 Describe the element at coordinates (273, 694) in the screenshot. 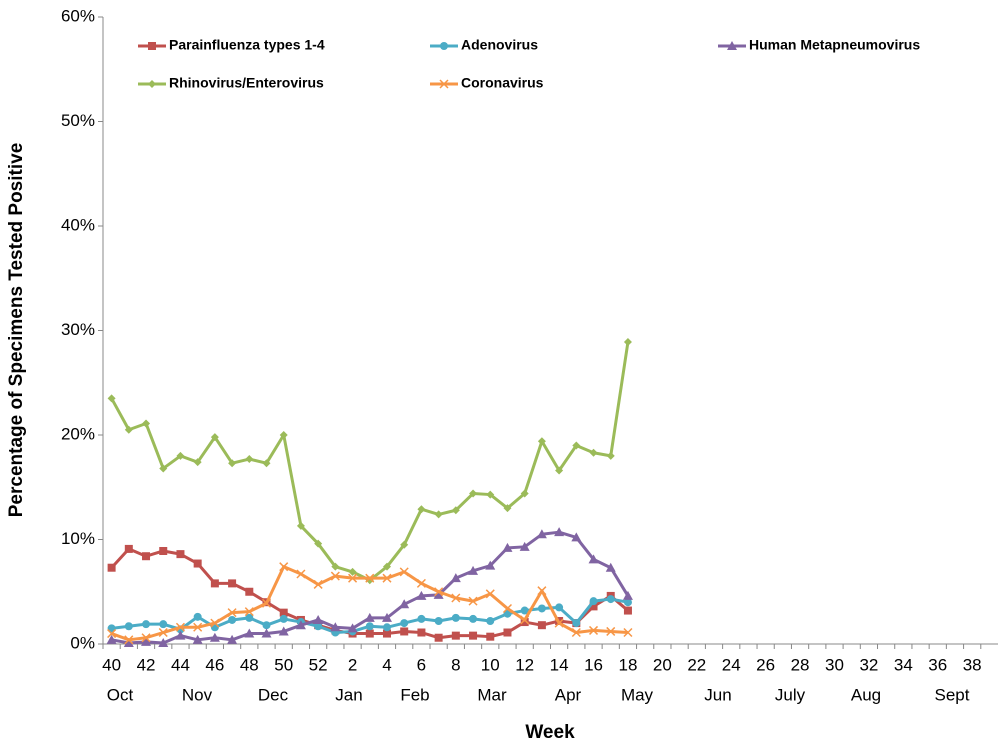

I see `month-label: Dec` at that location.